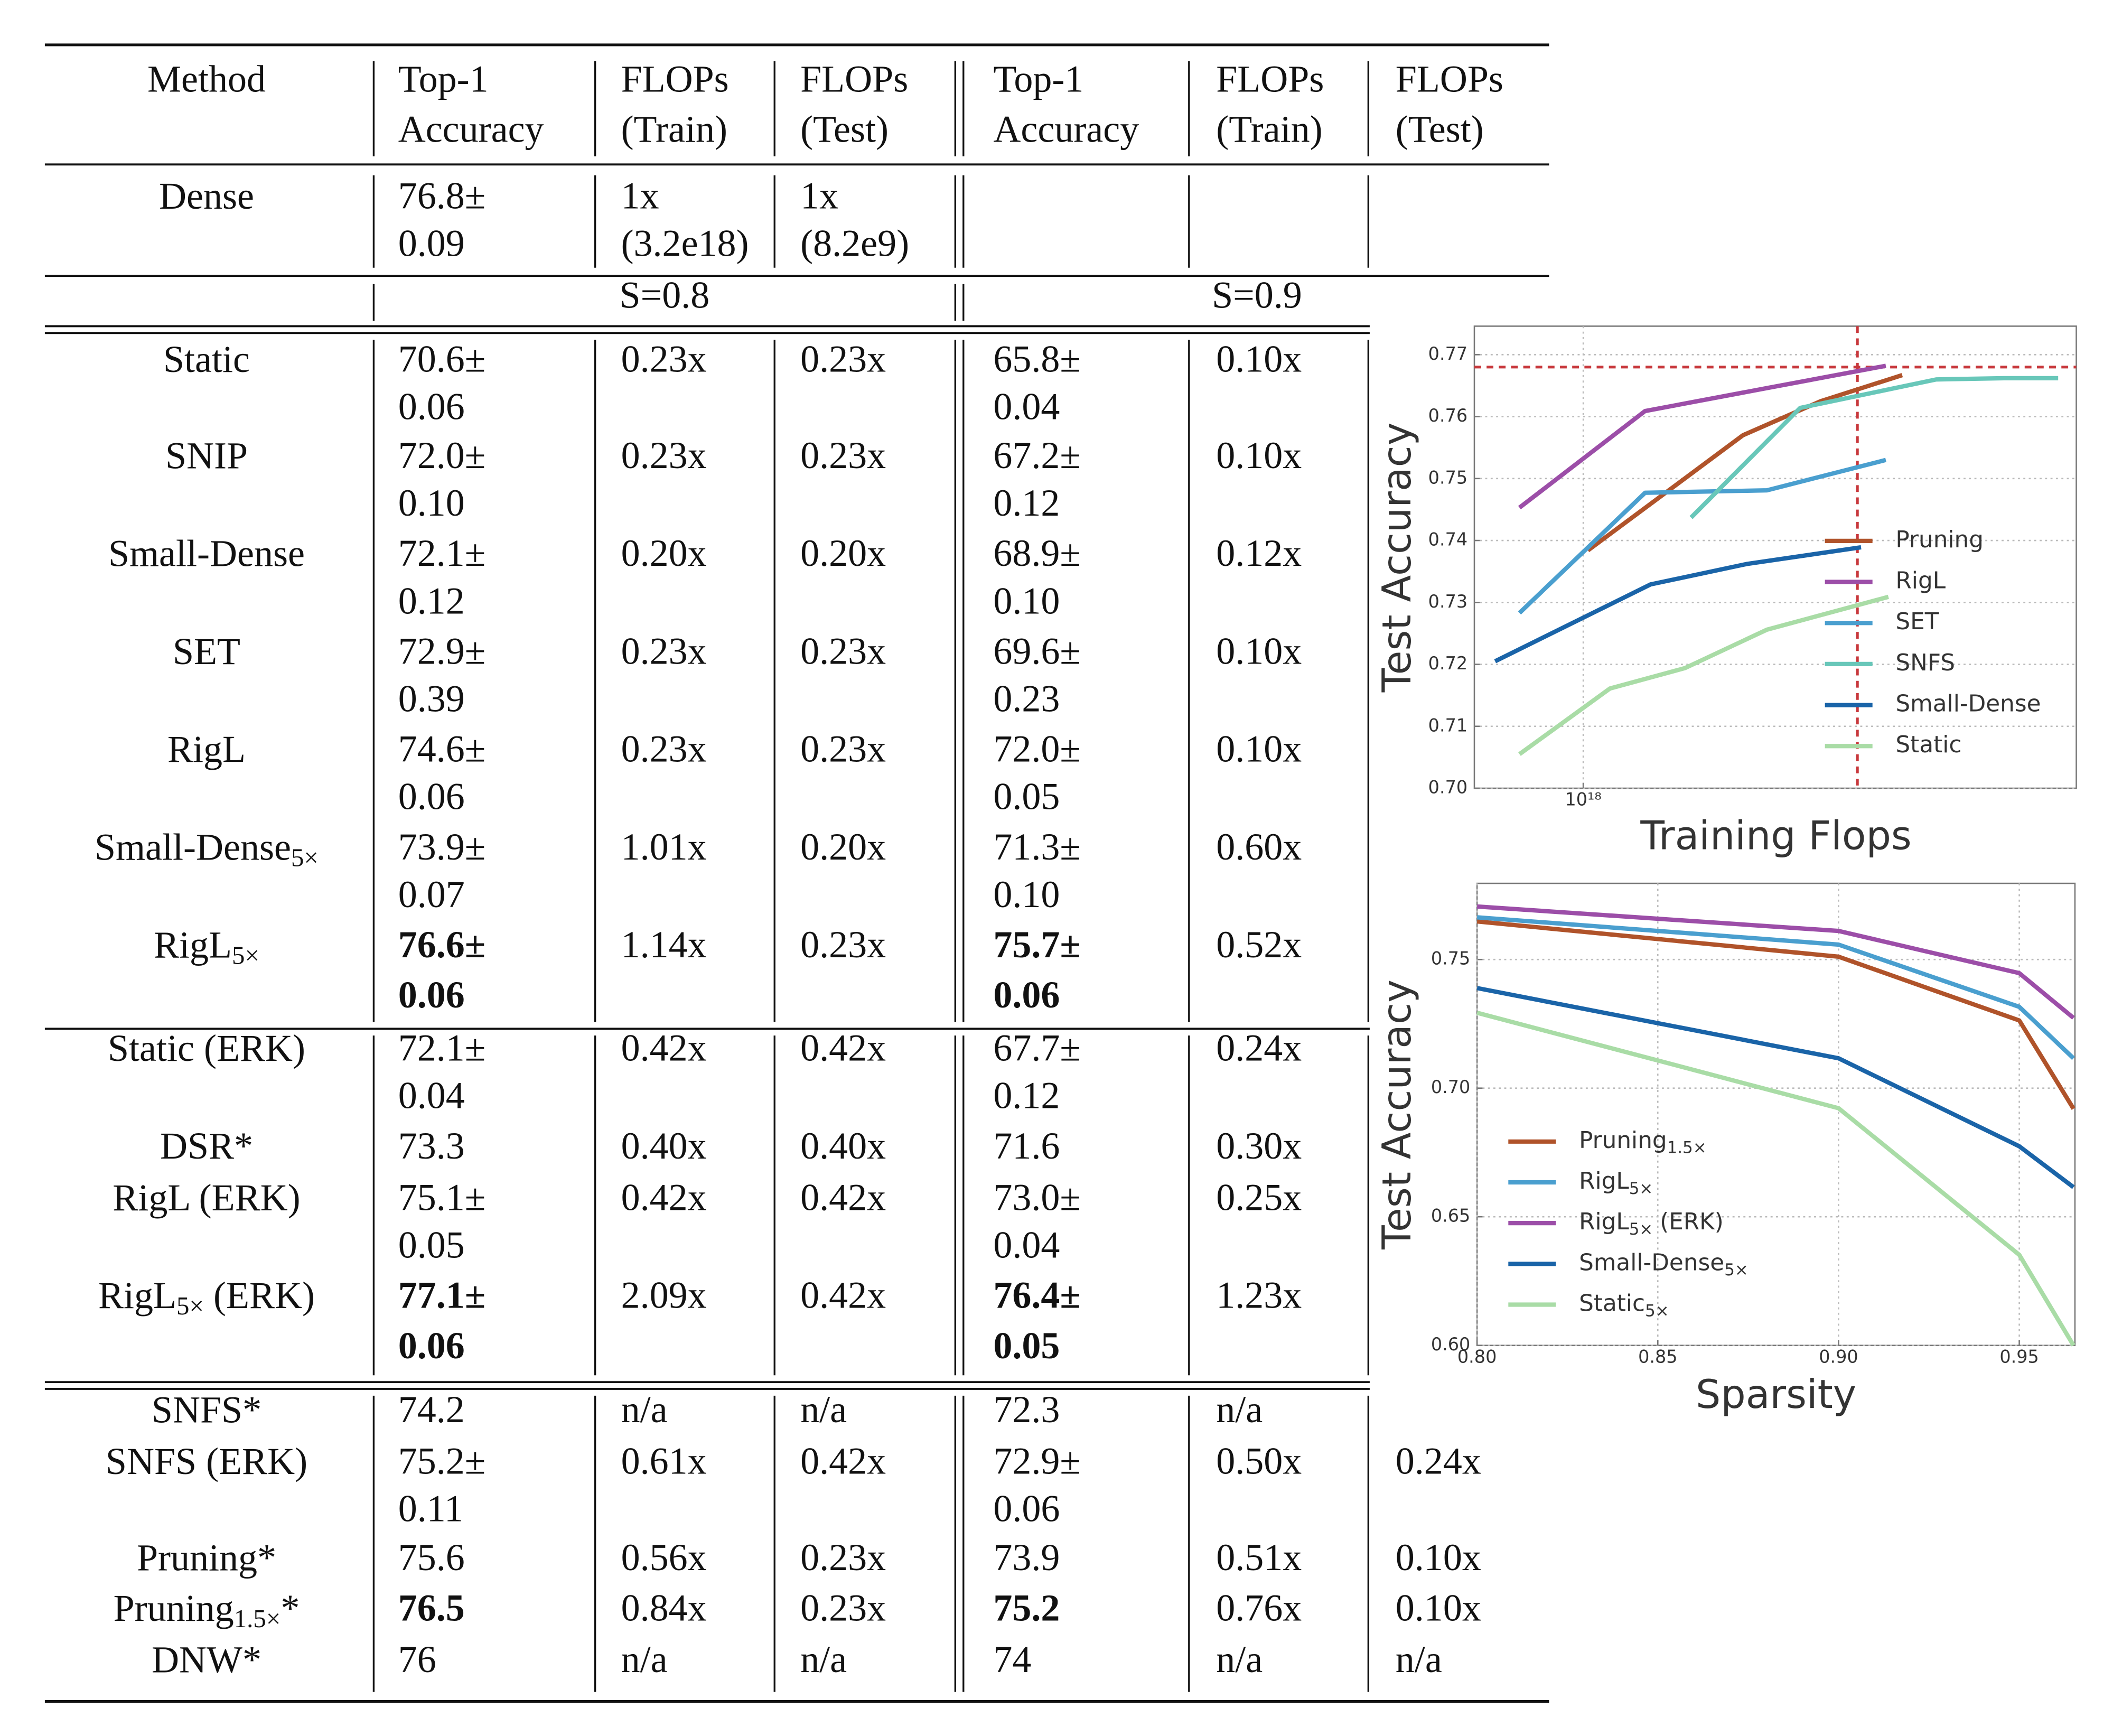 The width and height of the screenshot is (2113, 1736). Describe the element at coordinates (640, 196) in the screenshot. I see `cell-text: 1x` at that location.